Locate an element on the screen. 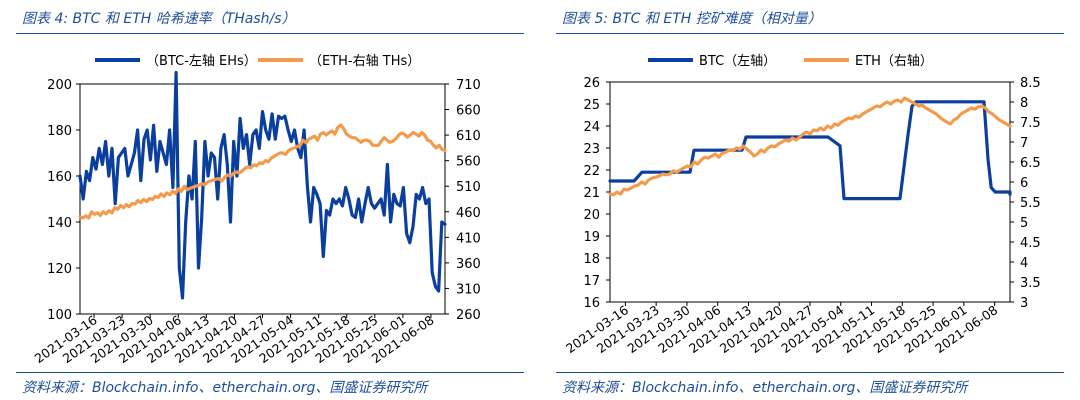  y-right-tick-label: 710 is located at coordinates (468, 85).